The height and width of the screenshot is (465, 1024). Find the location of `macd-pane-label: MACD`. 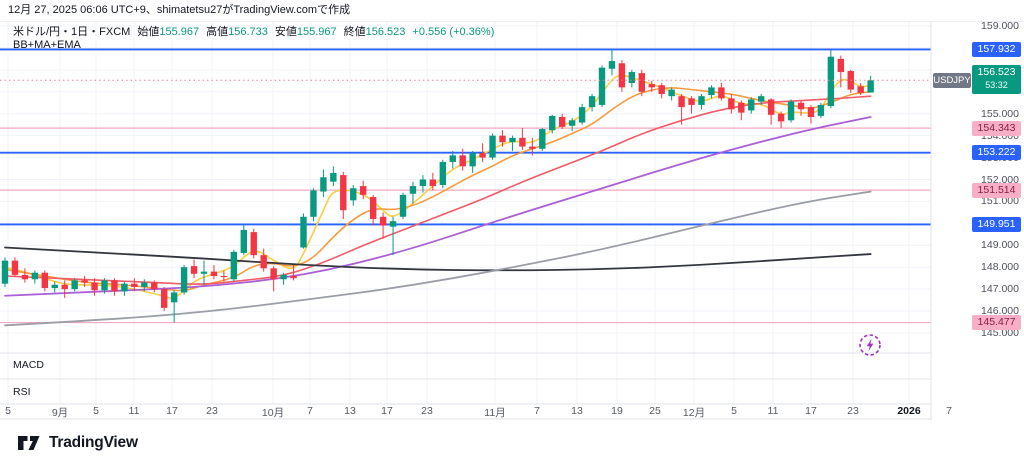

macd-pane-label: MACD is located at coordinates (28, 365).